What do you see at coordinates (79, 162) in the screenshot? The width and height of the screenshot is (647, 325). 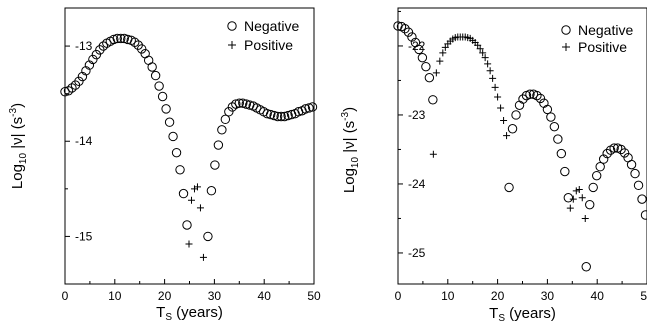 I see `y-axis-ticks: -13 -14 -15` at bounding box center [79, 162].